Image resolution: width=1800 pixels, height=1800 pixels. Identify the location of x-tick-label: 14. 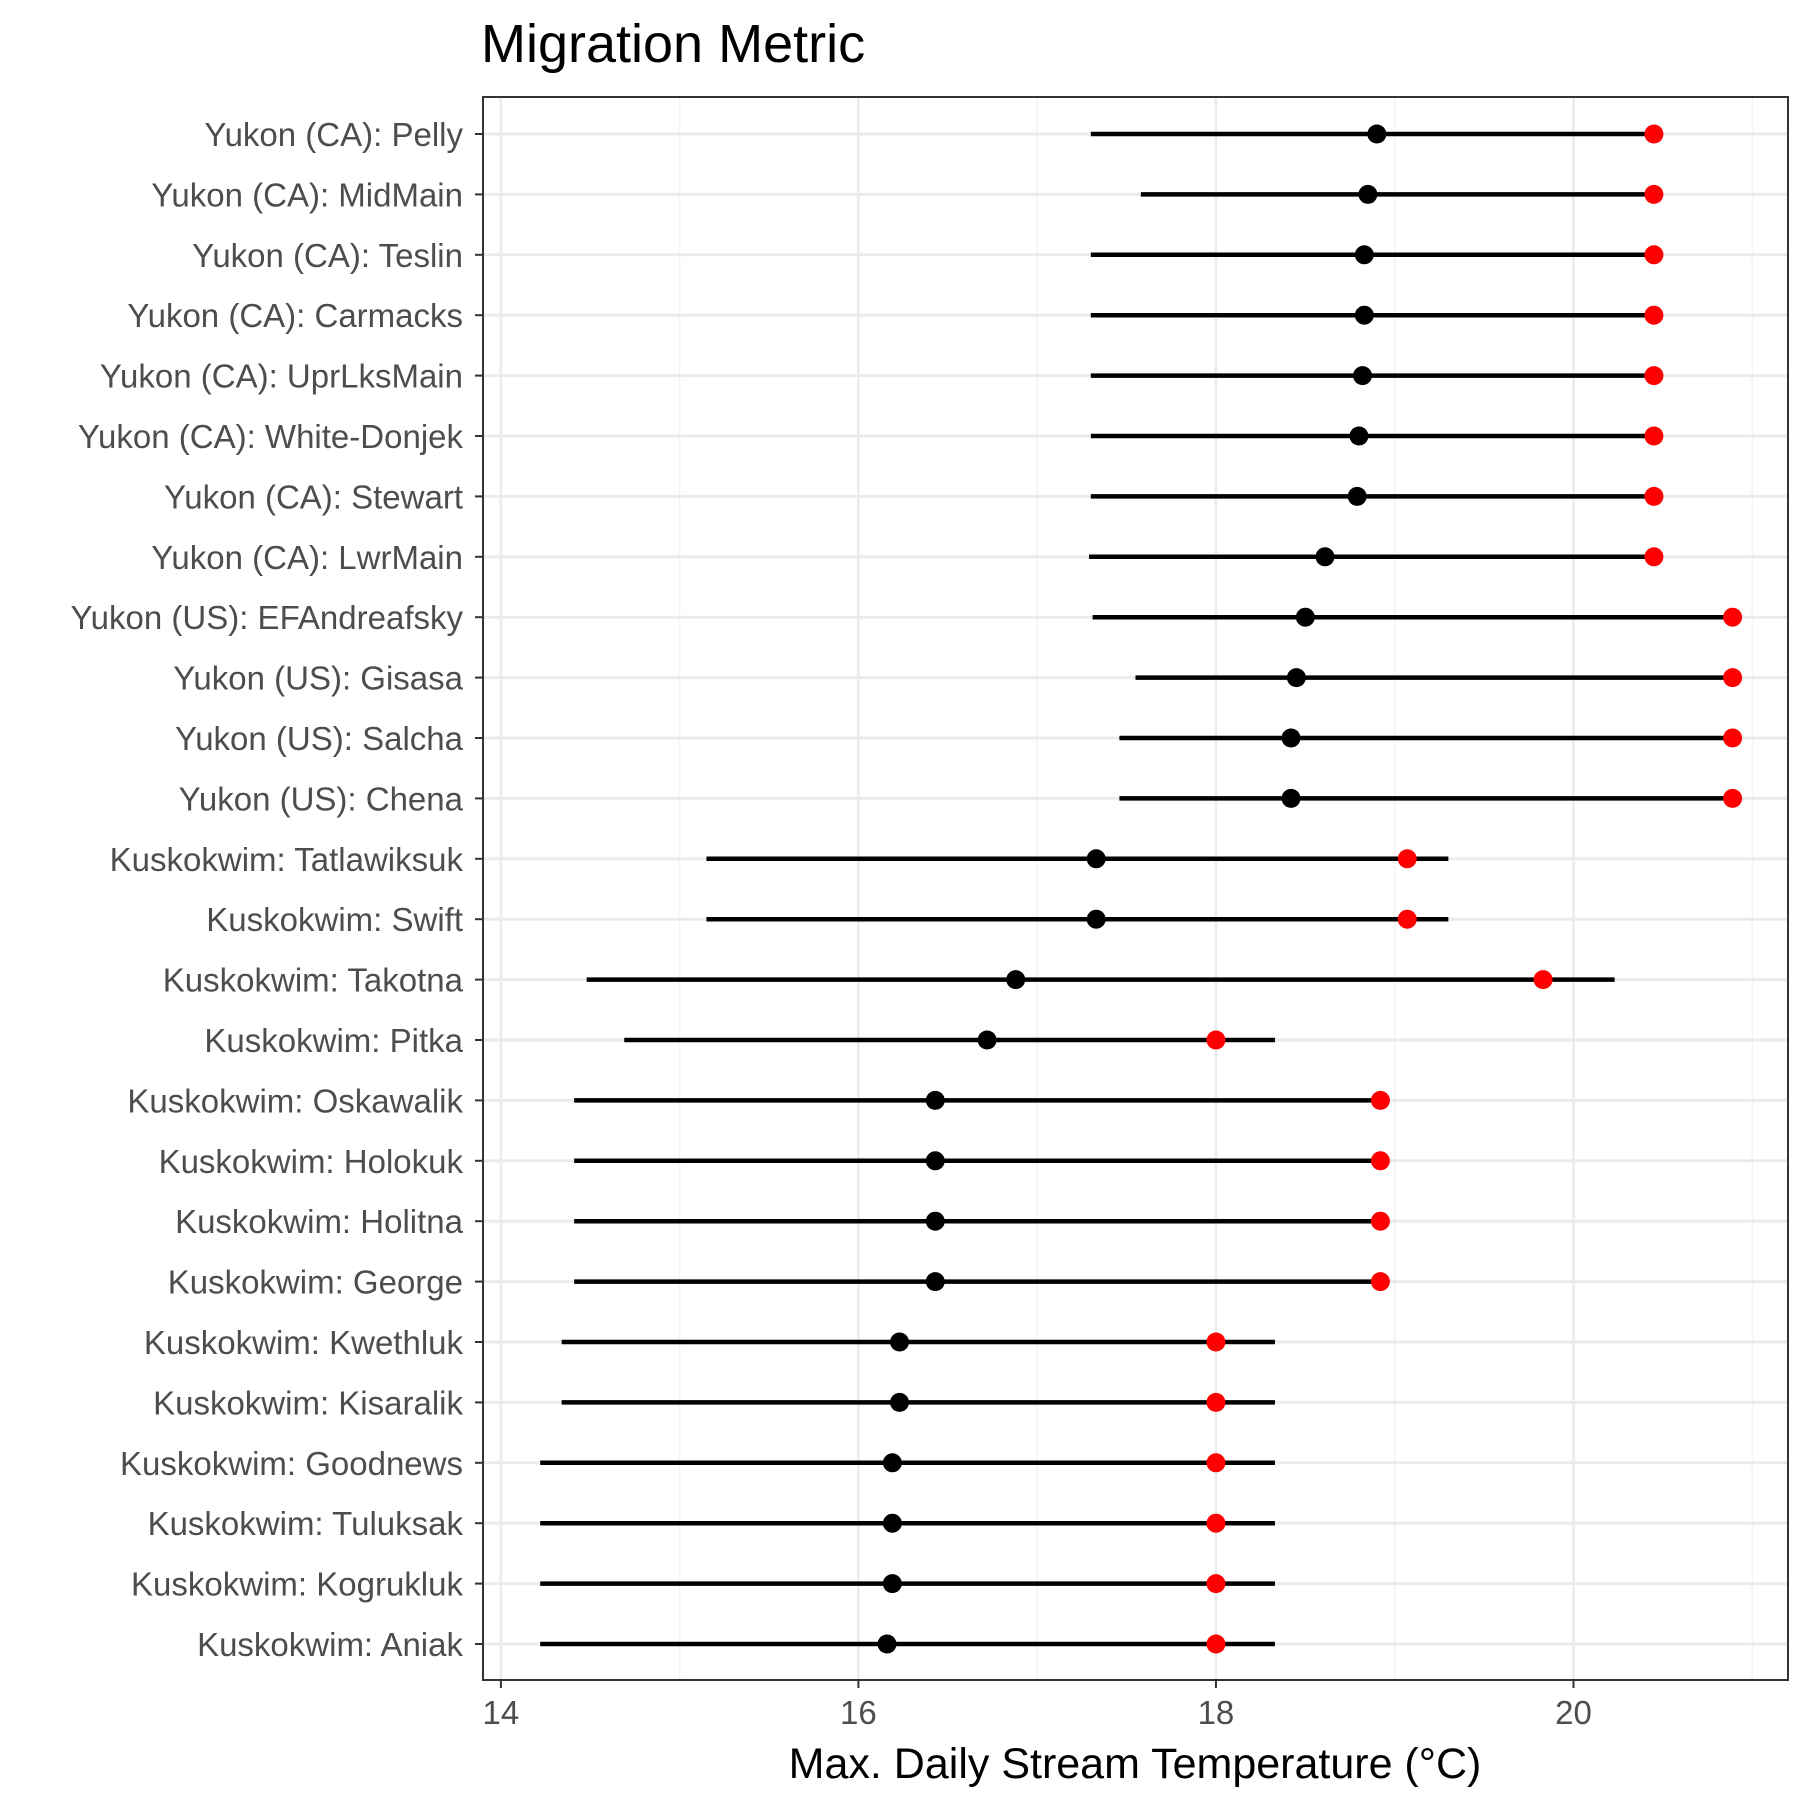
(501, 1712).